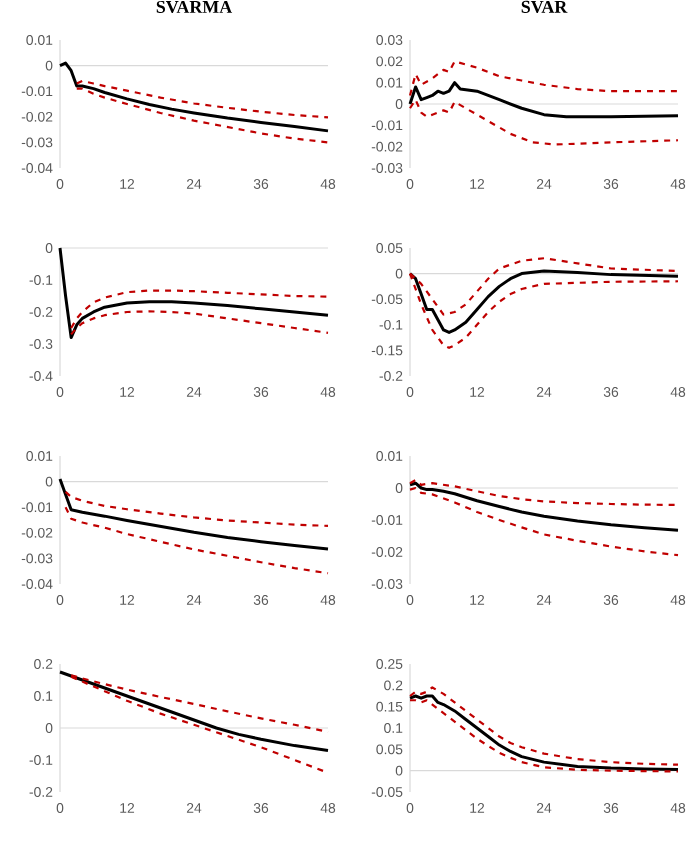  Describe the element at coordinates (544, 7) in the screenshot. I see `chart-title: SVAR` at that location.